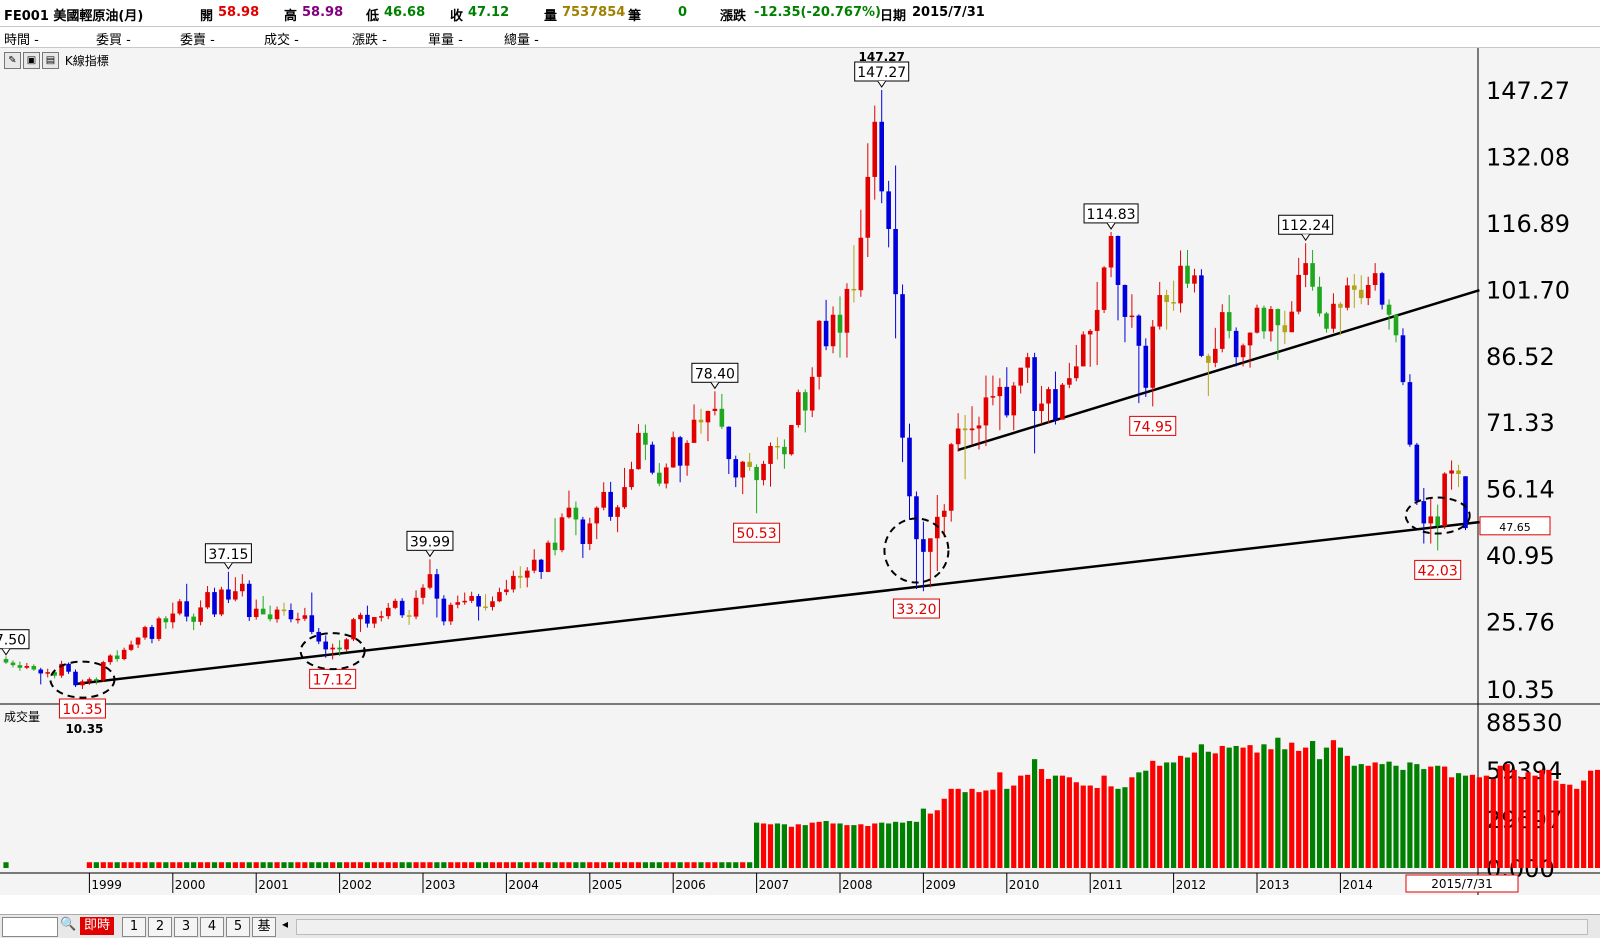 This screenshot has width=1600, height=938. What do you see at coordinates (97, 926) in the screenshot?
I see `realtime-button: 即時` at bounding box center [97, 926].